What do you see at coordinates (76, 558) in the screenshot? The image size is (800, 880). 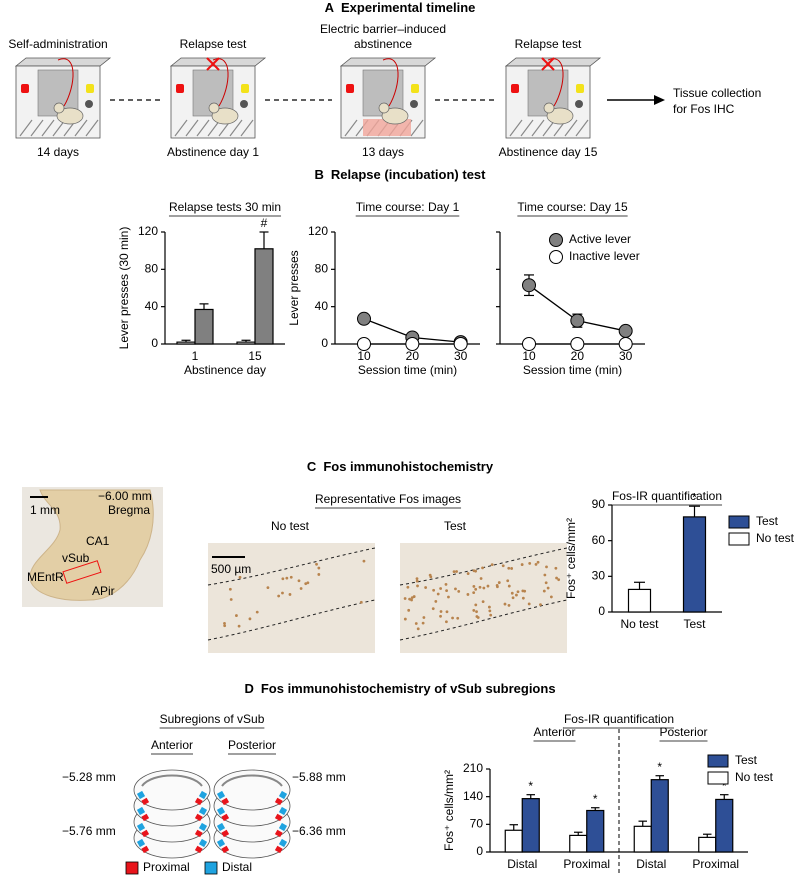 I see `section-label: vSub` at bounding box center [76, 558].